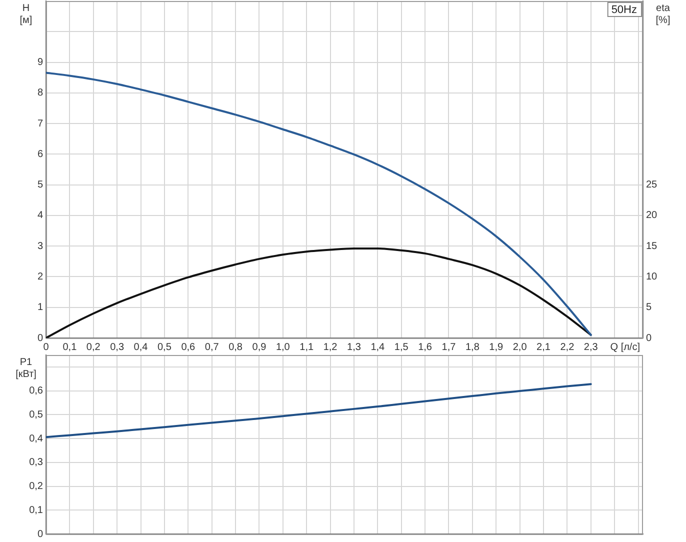 Image resolution: width=686 pixels, height=542 pixels. What do you see at coordinates (93, 347) in the screenshot?
I see `x-tick-label: 0,2` at bounding box center [93, 347].